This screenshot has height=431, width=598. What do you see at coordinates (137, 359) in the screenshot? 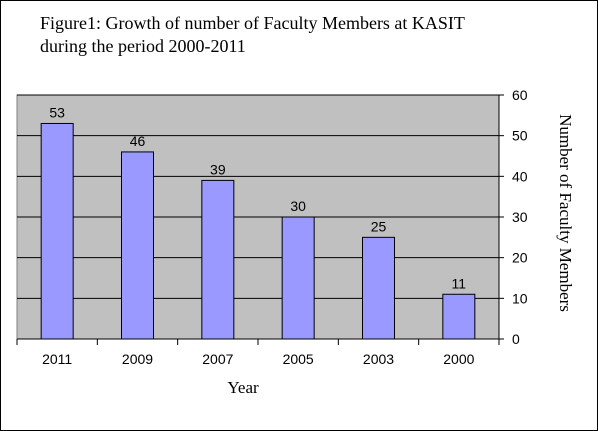
I see `x-tick-label-2009: 2009` at bounding box center [137, 359].